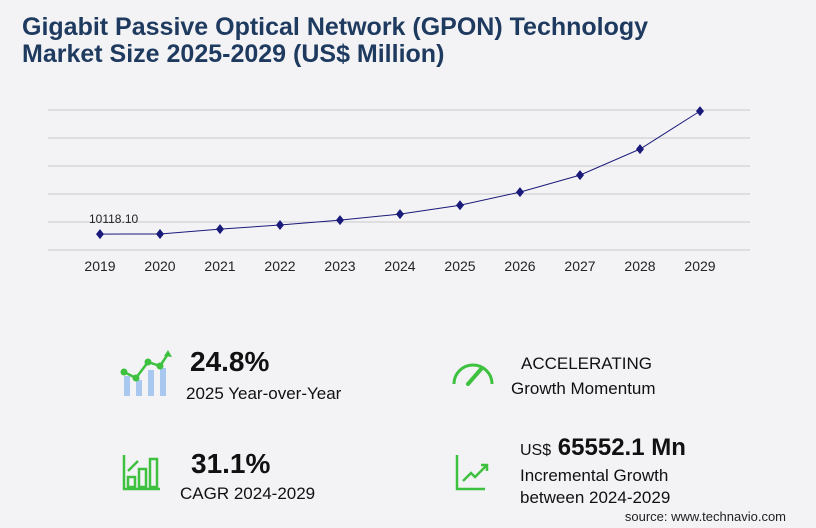 The height and width of the screenshot is (528, 816). Describe the element at coordinates (219, 266) in the screenshot. I see `x-tick-label: 2021` at that location.